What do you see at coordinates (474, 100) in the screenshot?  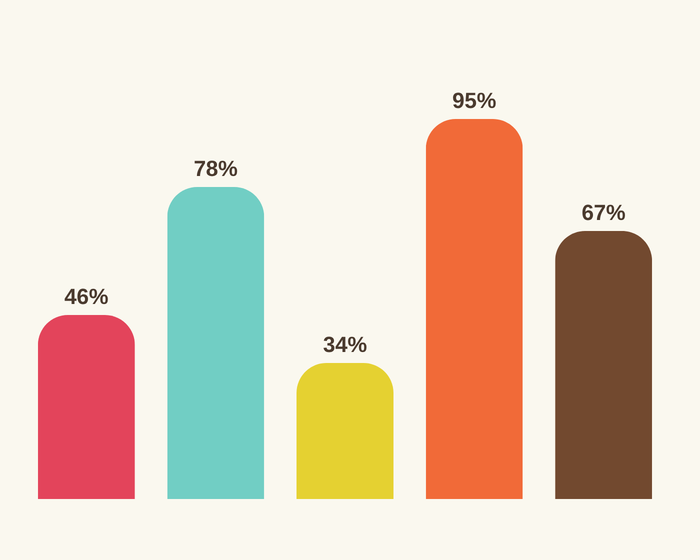 I see `data-label: 95%` at bounding box center [474, 100].